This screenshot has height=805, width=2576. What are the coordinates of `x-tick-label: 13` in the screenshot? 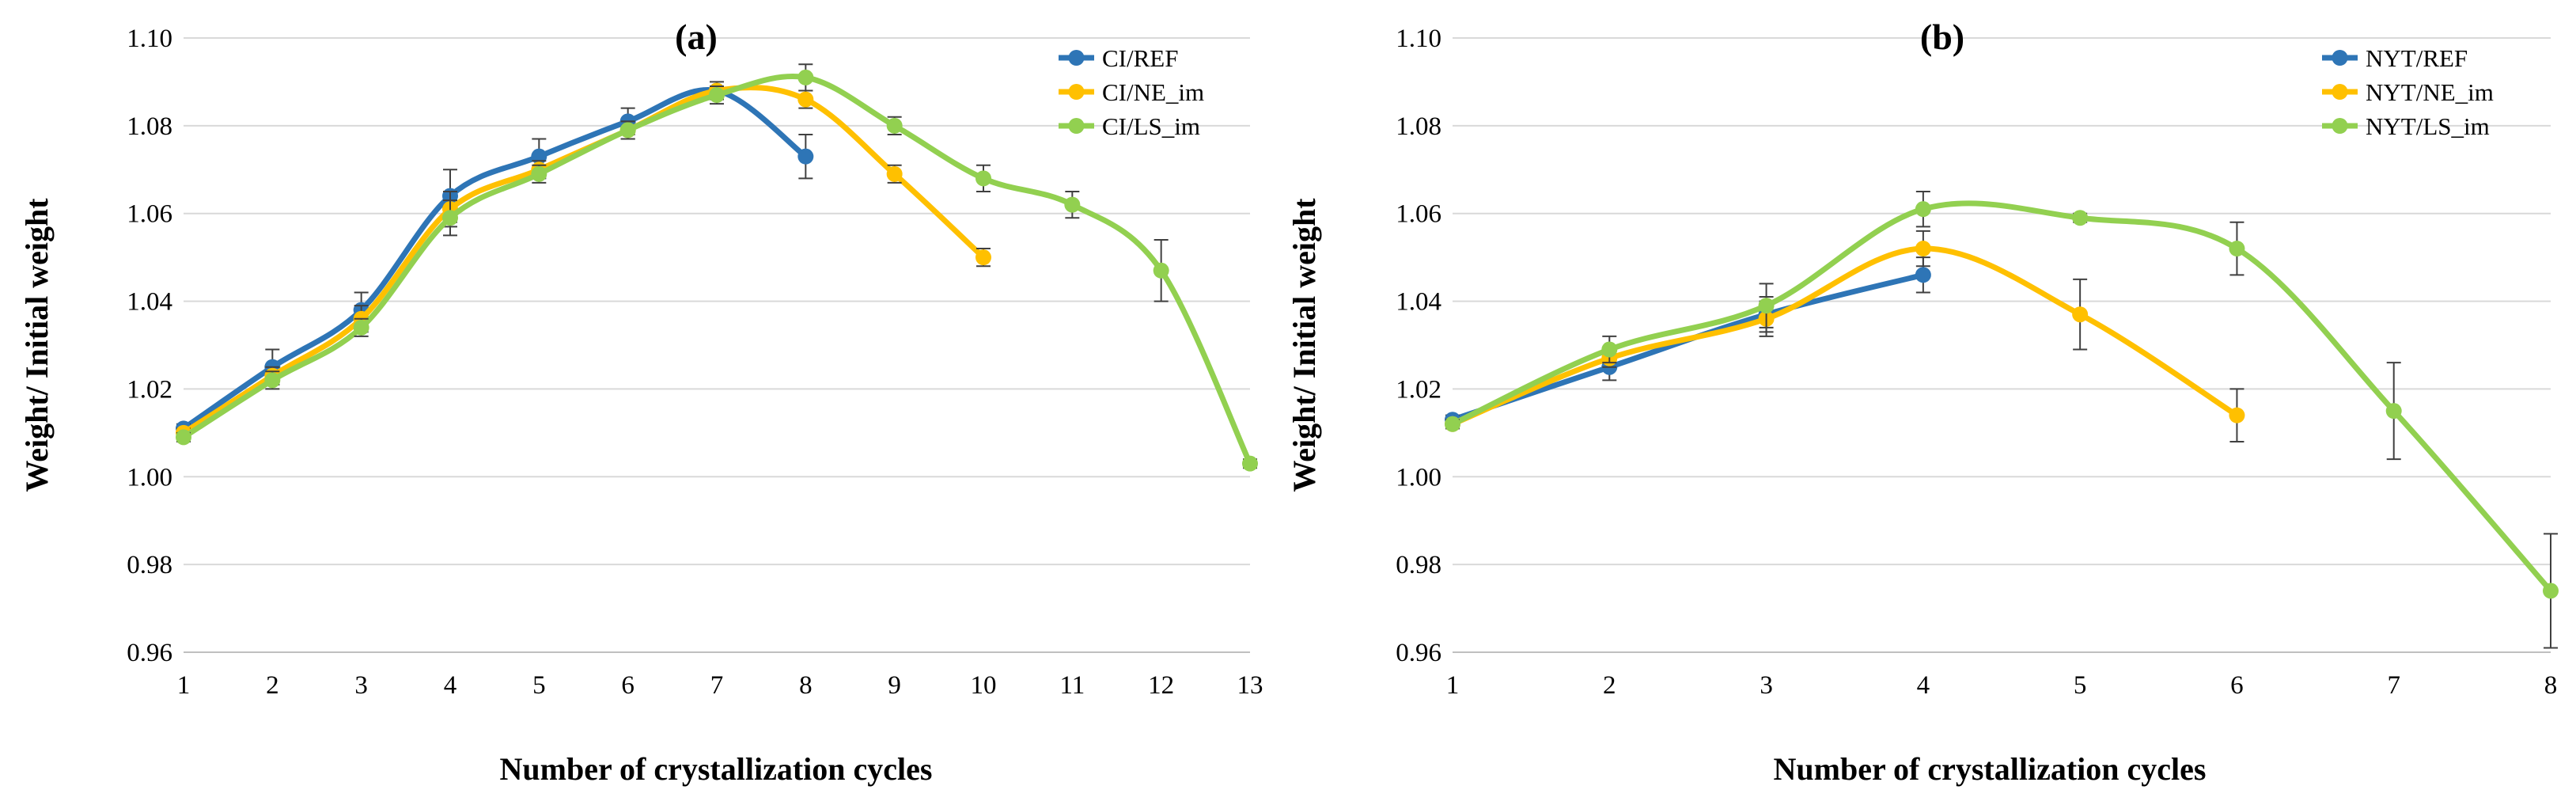 It's located at (1250, 685).